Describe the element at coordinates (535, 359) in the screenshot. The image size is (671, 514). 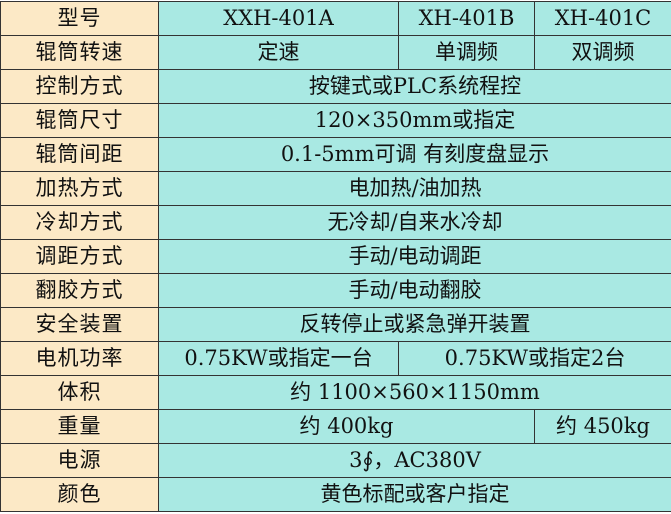
I see `motor-bc: 0.75KW或指定2台` at that location.